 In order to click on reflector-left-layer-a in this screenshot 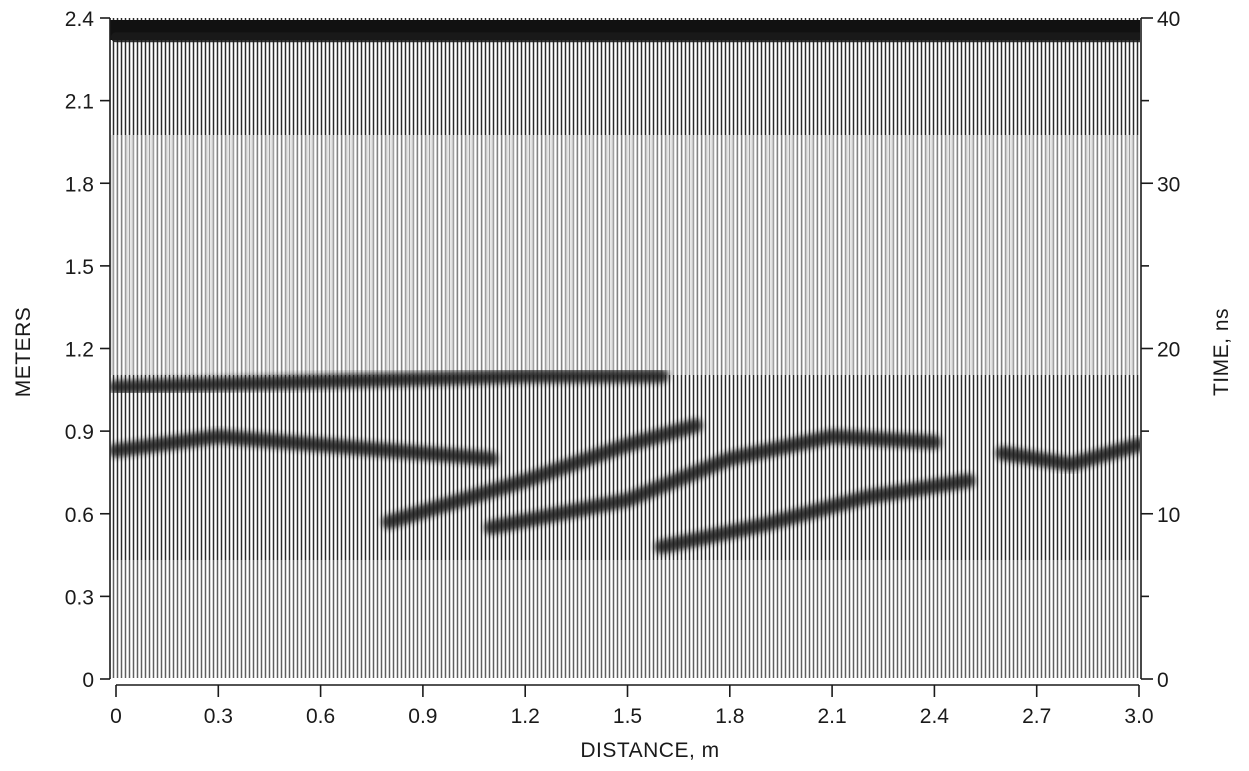, I will do `click(304, 447)`.